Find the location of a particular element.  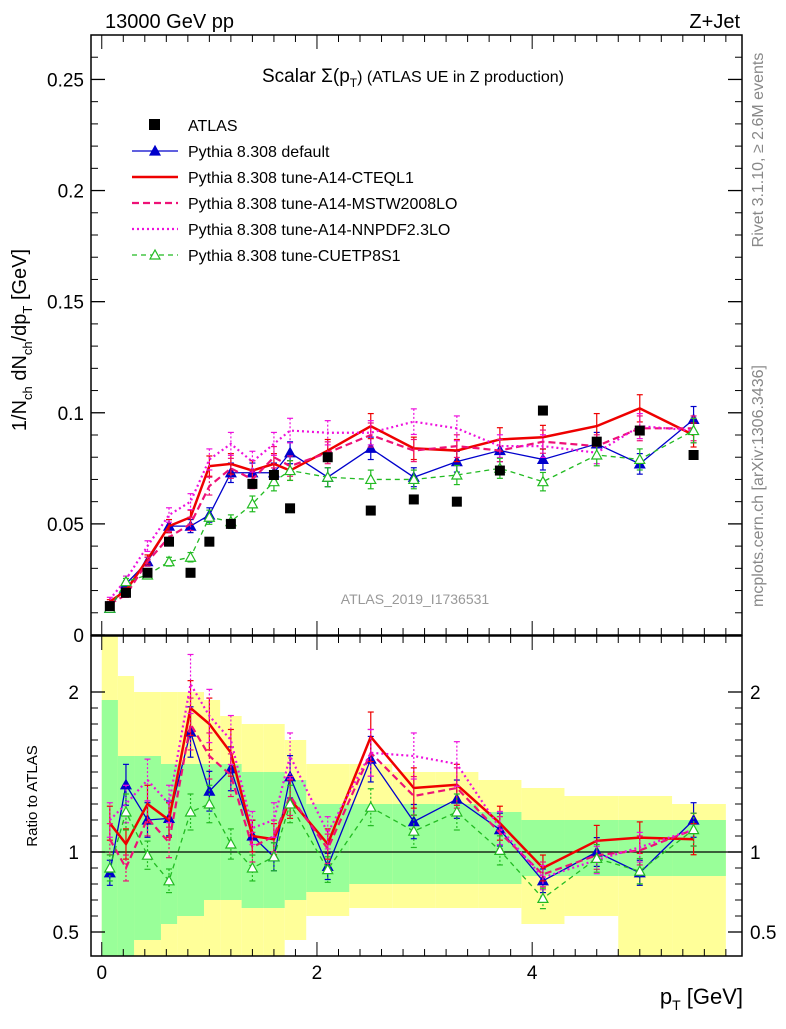

ratio-y-tick-label-right: 0.5 is located at coordinates (763, 933).